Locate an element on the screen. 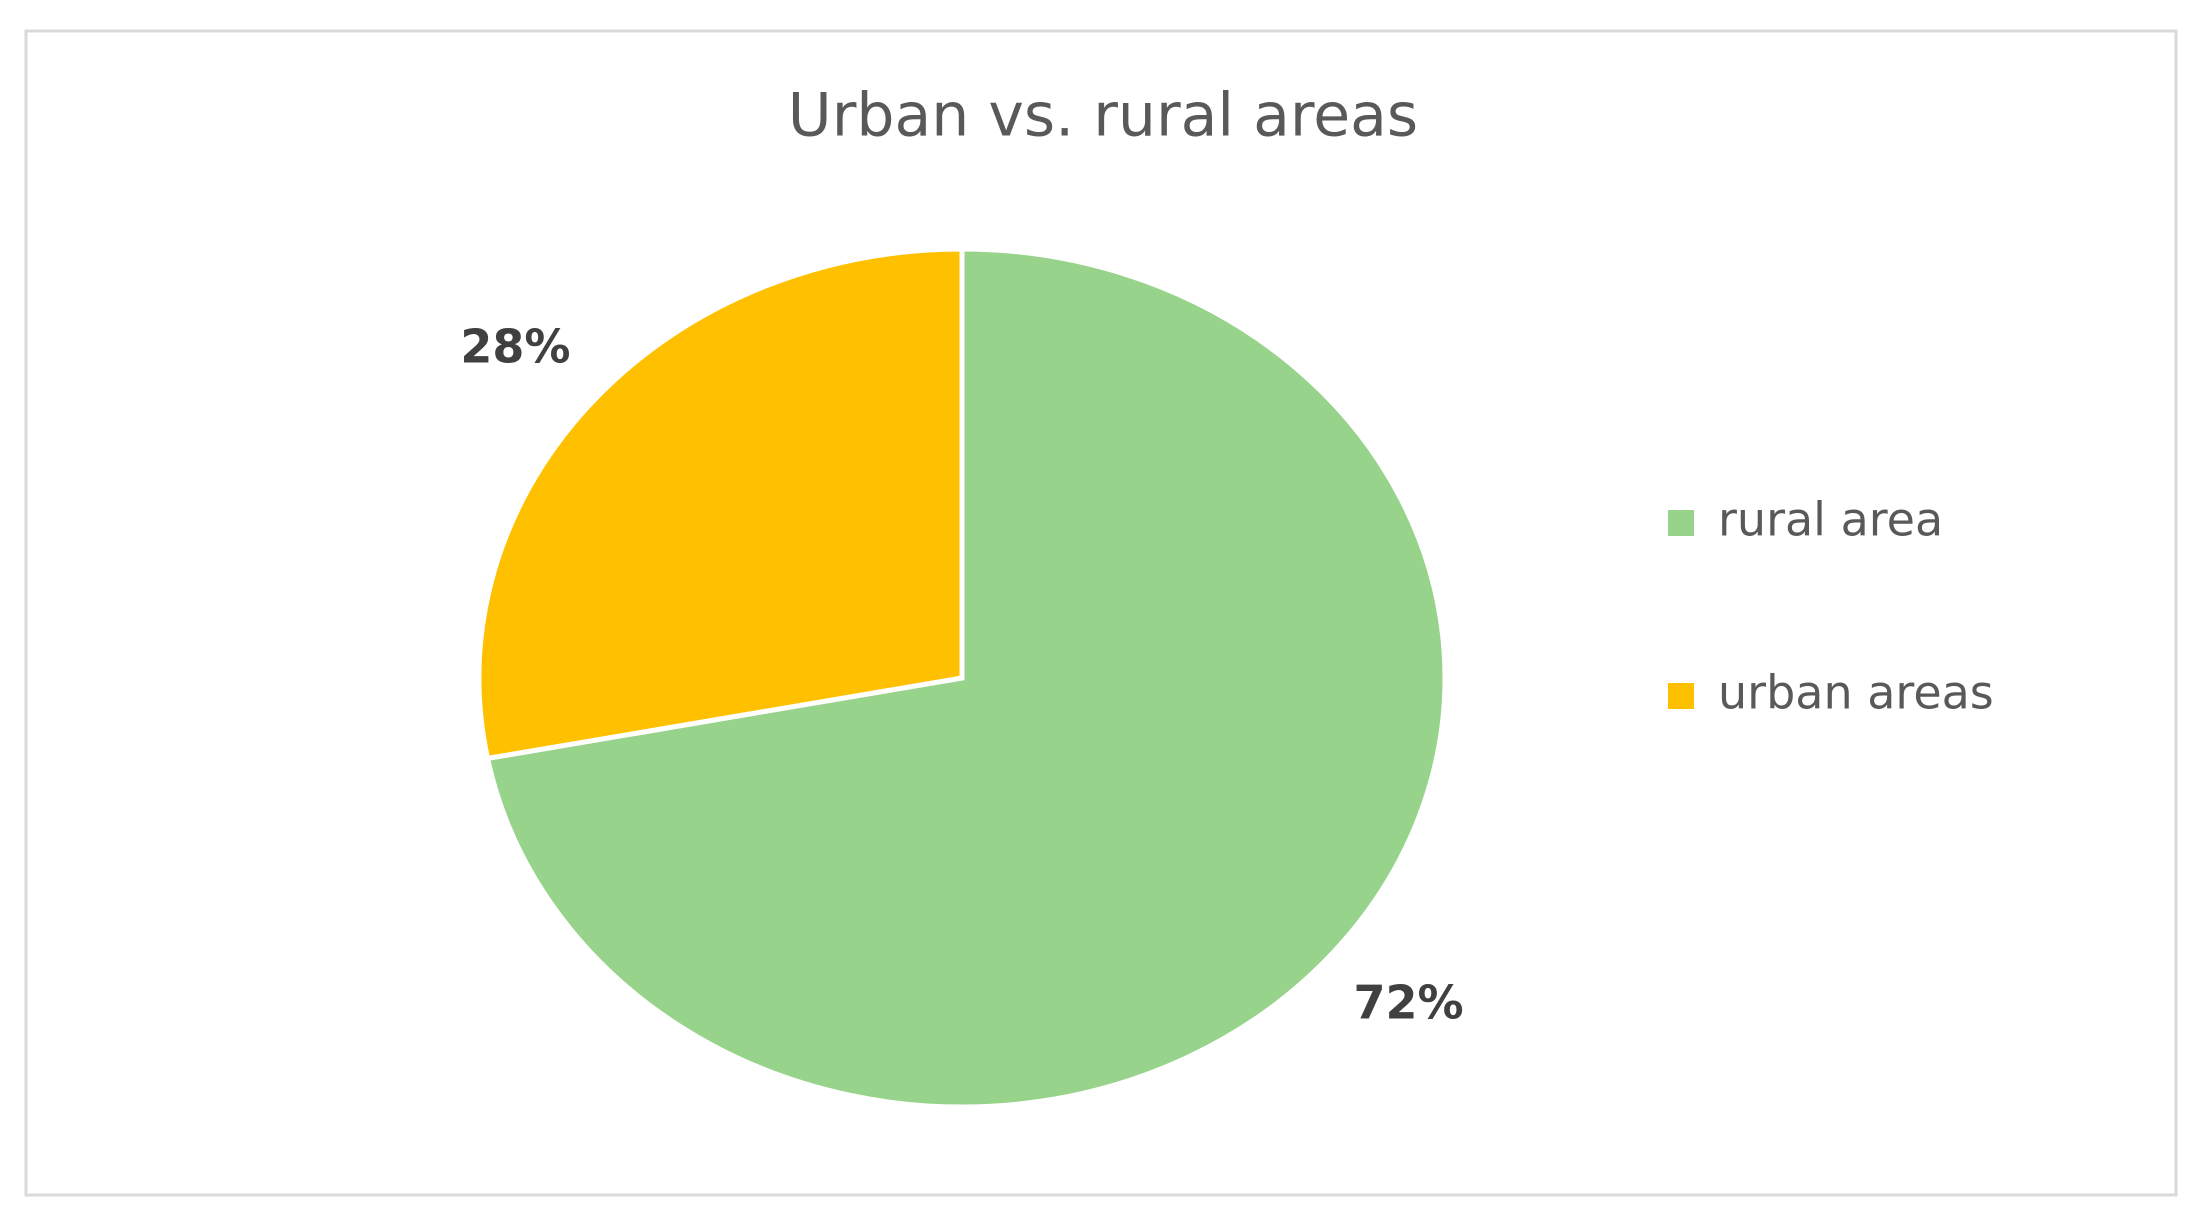  legend-label: rural area is located at coordinates (1830, 520).